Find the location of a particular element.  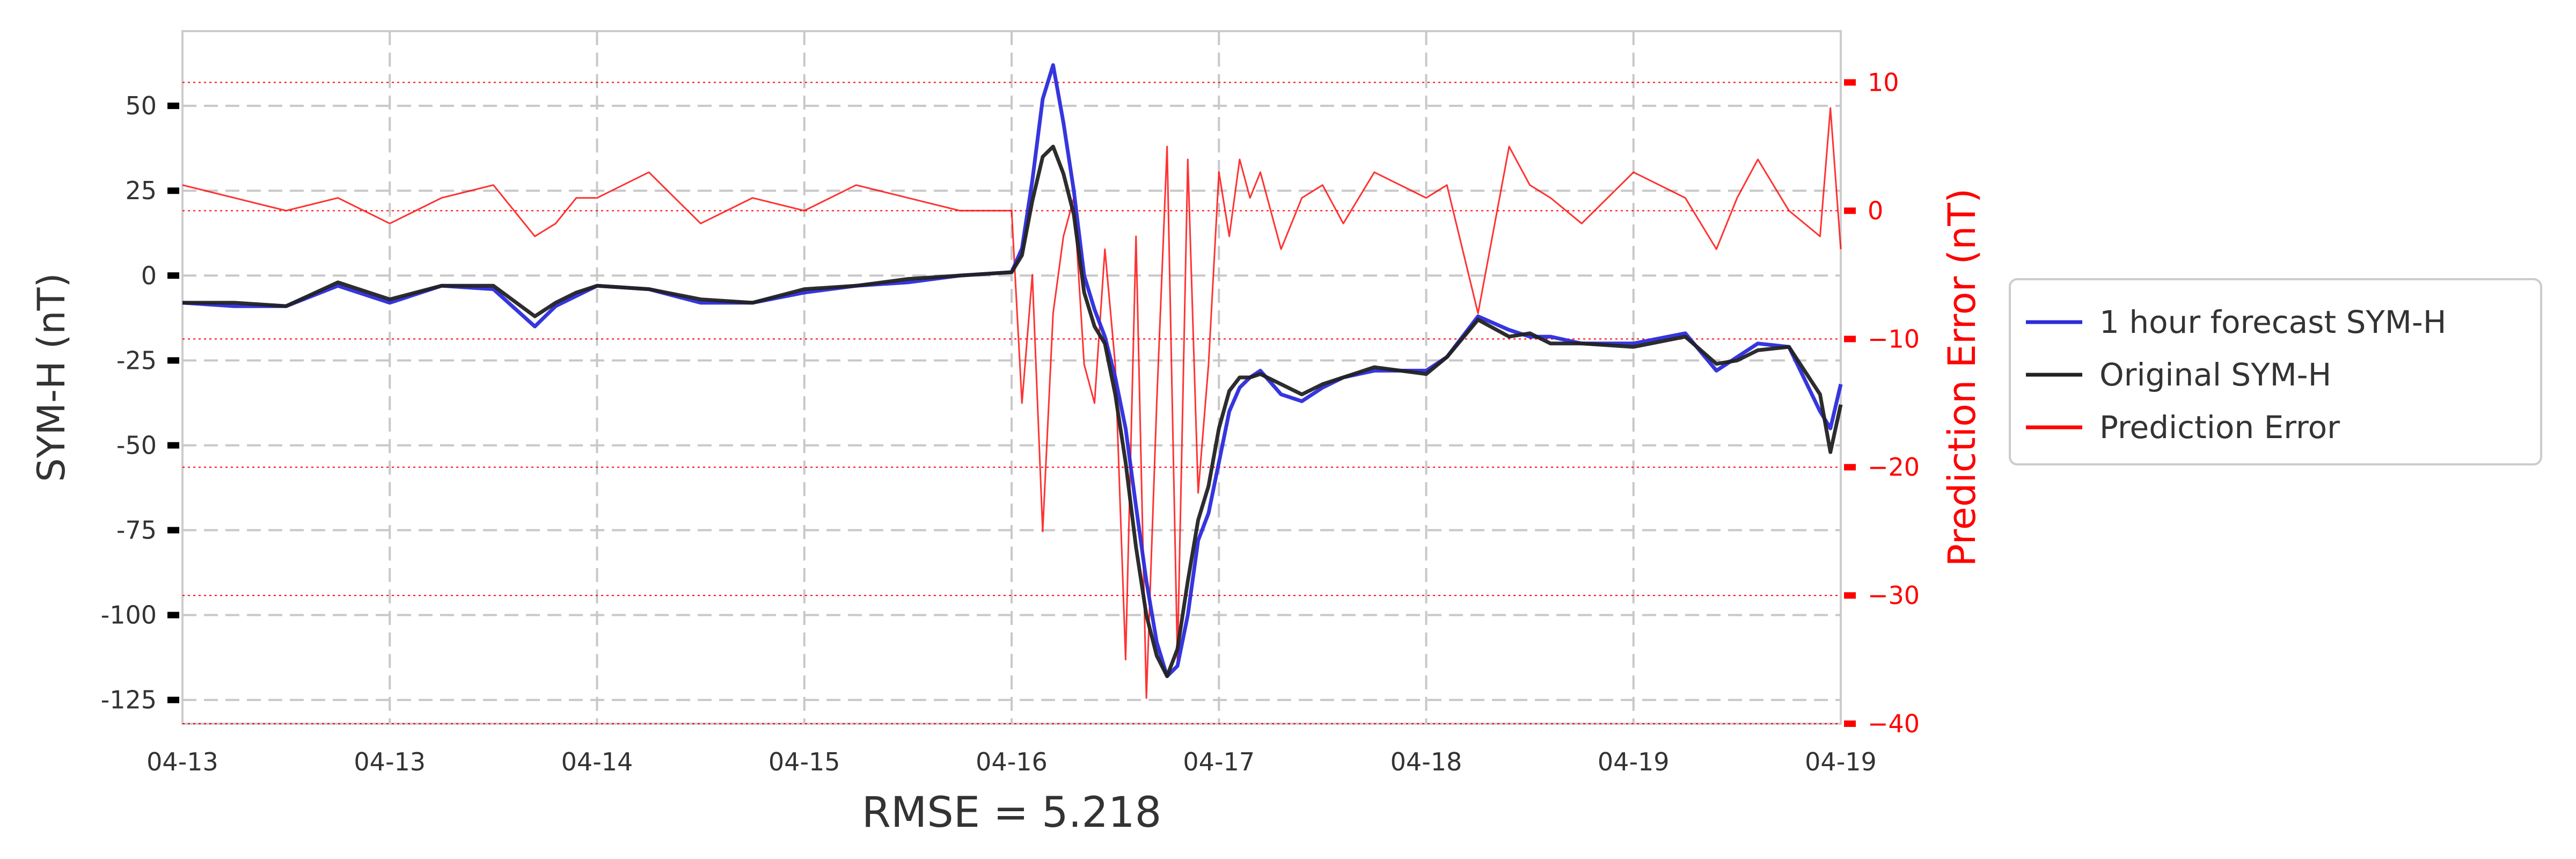

x-tick-label: 04-15 is located at coordinates (804, 761).